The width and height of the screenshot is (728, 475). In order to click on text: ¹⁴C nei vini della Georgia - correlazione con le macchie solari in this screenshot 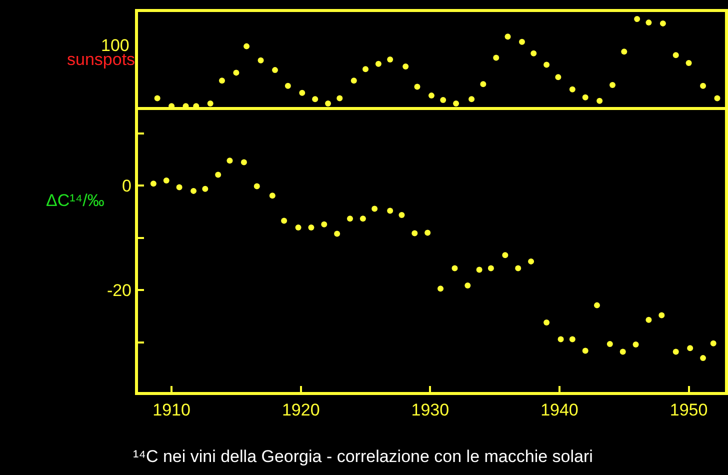, I will do `click(363, 456)`.